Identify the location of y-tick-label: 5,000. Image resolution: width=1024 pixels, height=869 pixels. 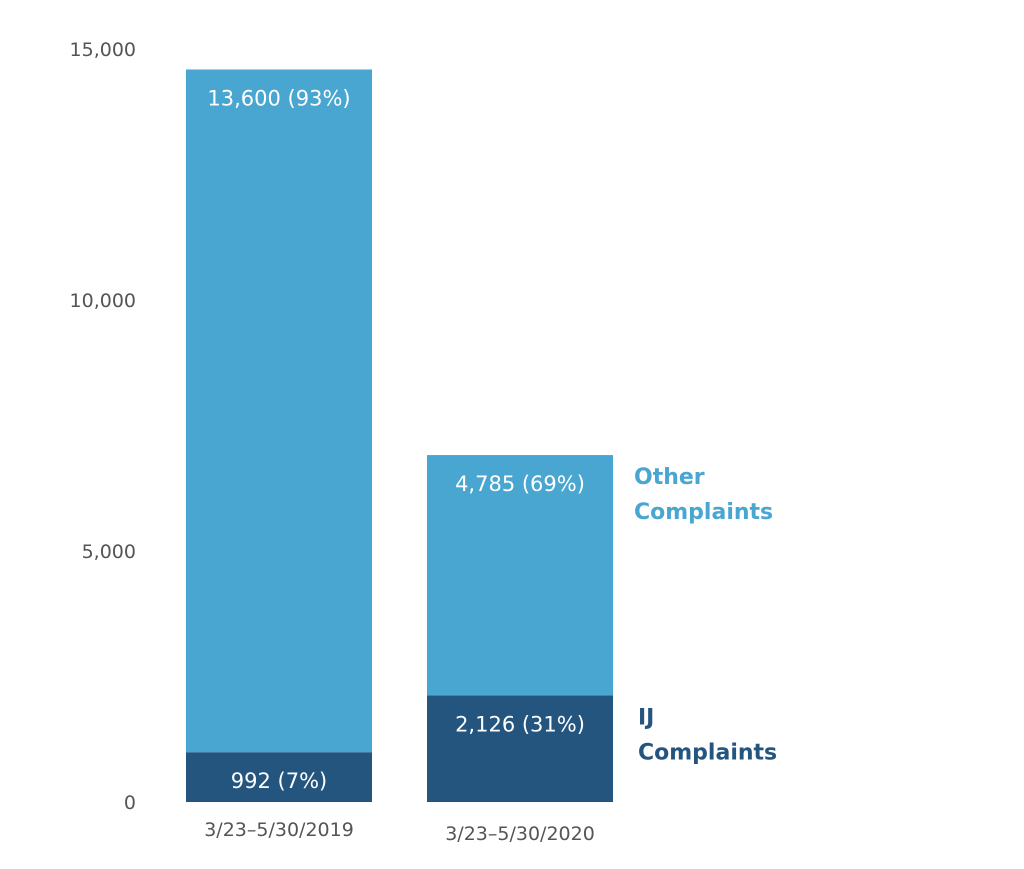
(109, 552).